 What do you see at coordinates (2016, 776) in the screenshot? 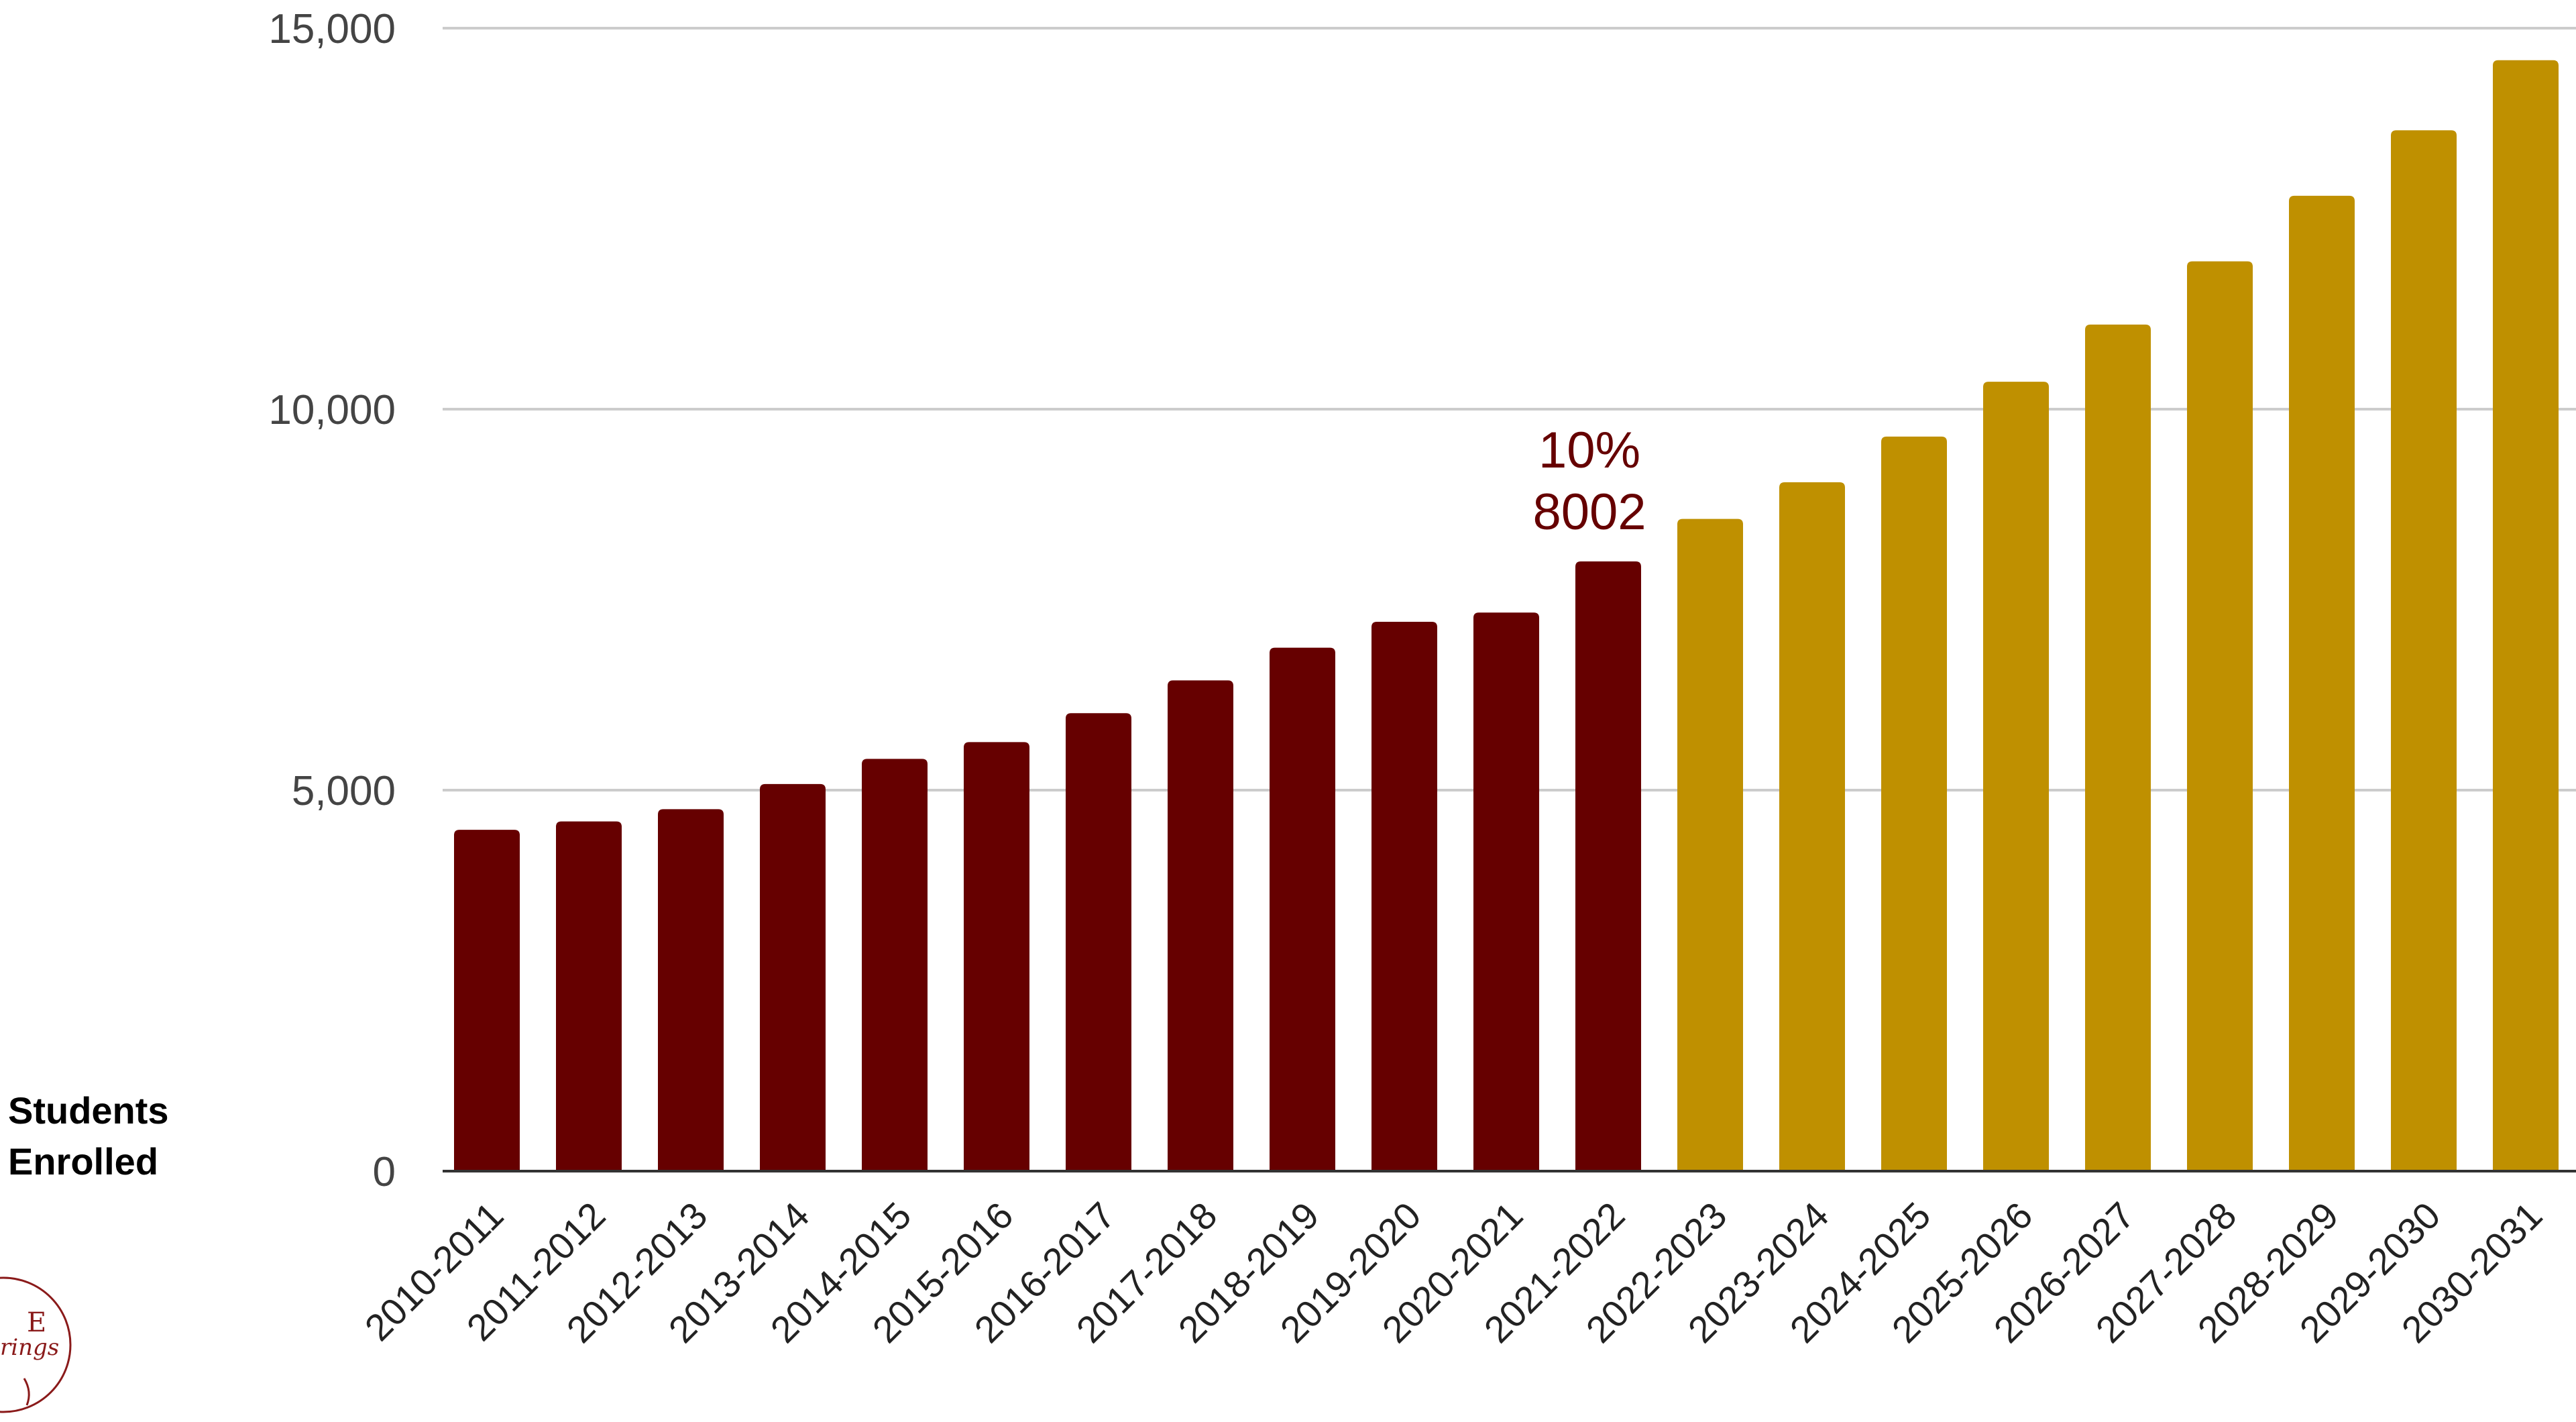
I see `bar-2025-2026` at bounding box center [2016, 776].